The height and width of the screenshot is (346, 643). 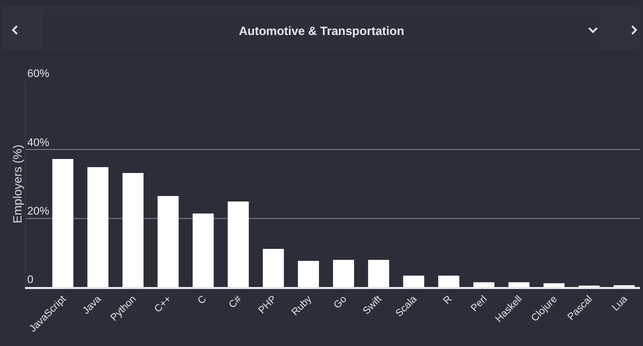 I want to click on x-tick-label: C++, so click(x=163, y=305).